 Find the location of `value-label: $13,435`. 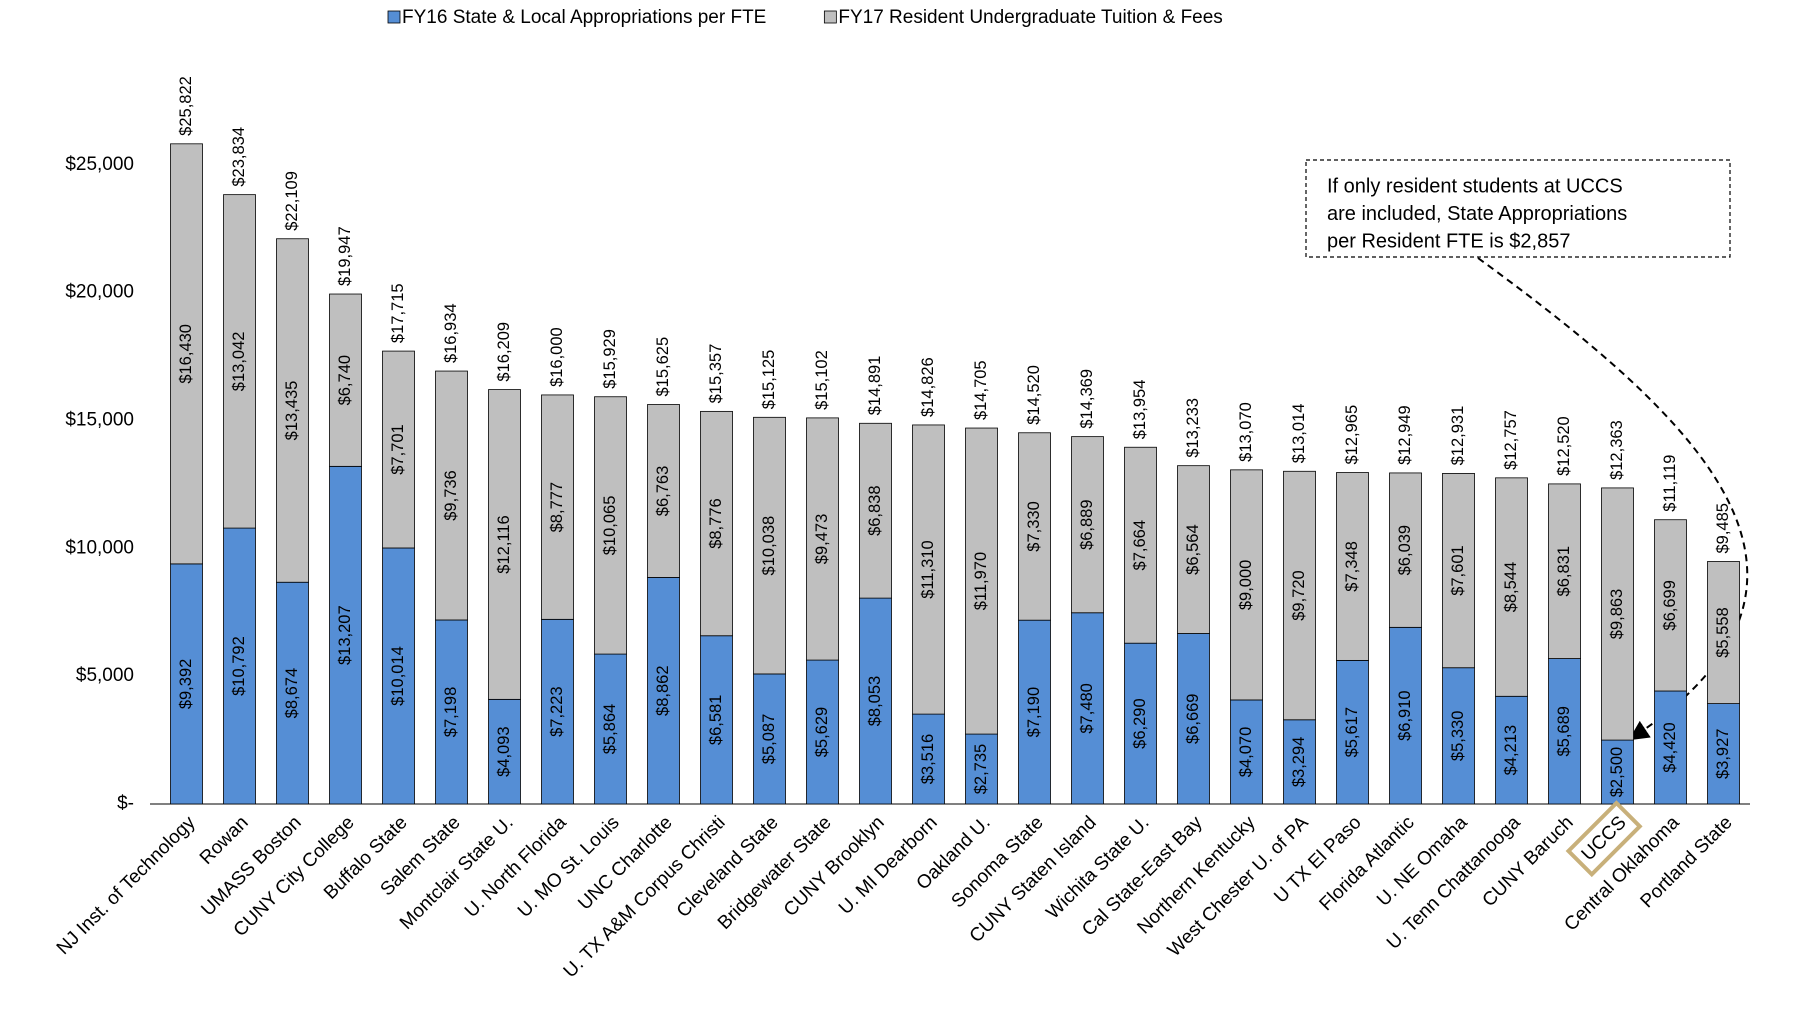

value-label: $13,435 is located at coordinates (292, 411).